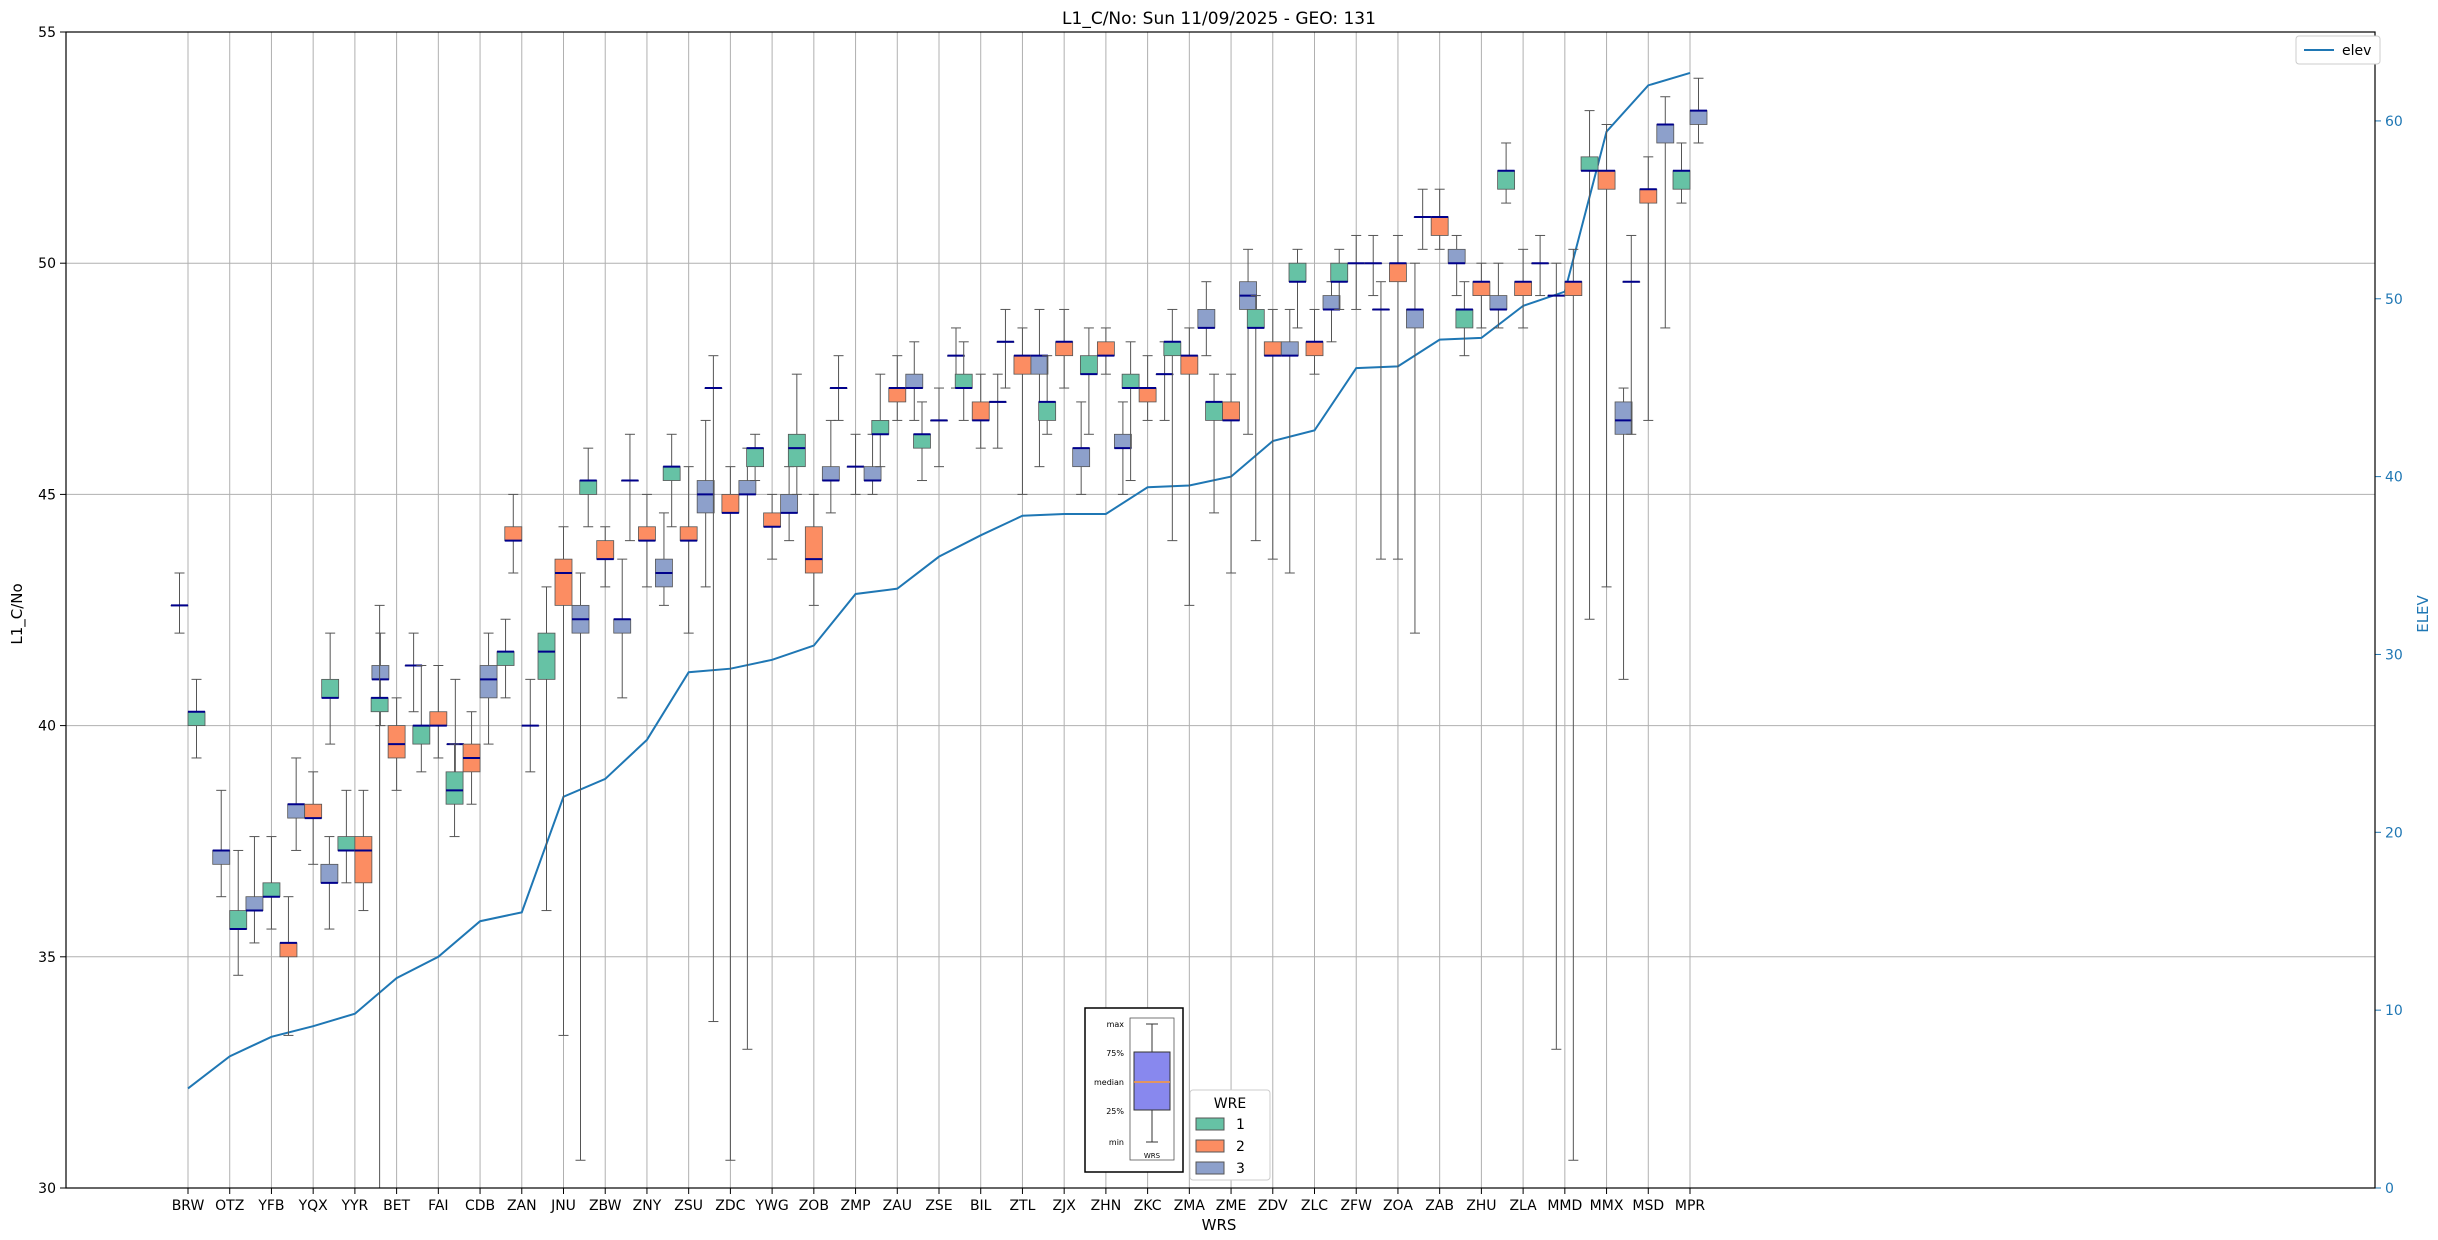 Image resolution: width=2438 pixels, height=1240 pixels. Describe the element at coordinates (1081, 457) in the screenshot. I see `box-ZJX-2-body` at that location.